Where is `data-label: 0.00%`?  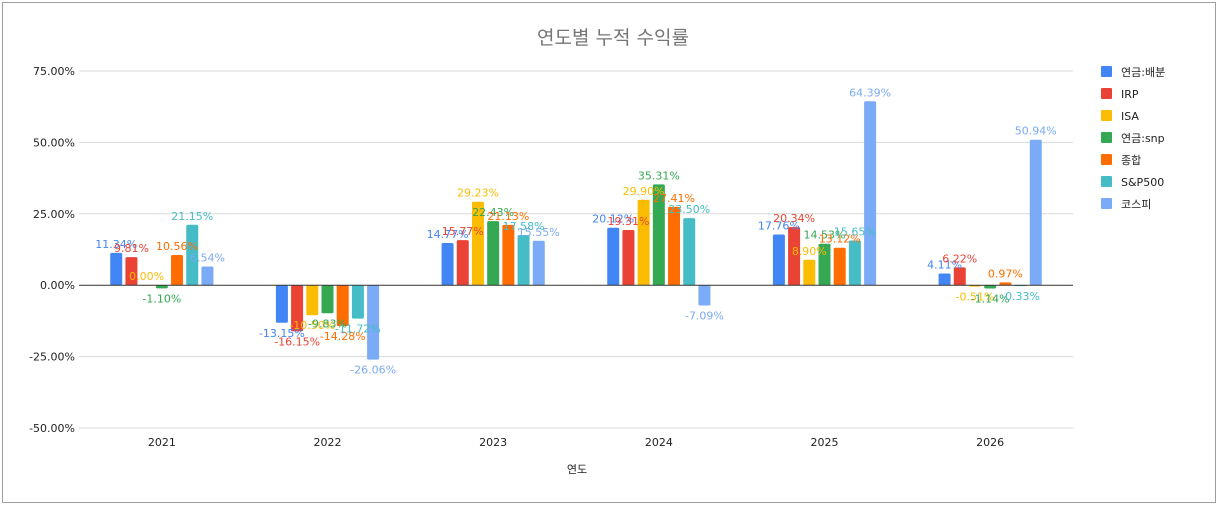 data-label: 0.00% is located at coordinates (146, 276).